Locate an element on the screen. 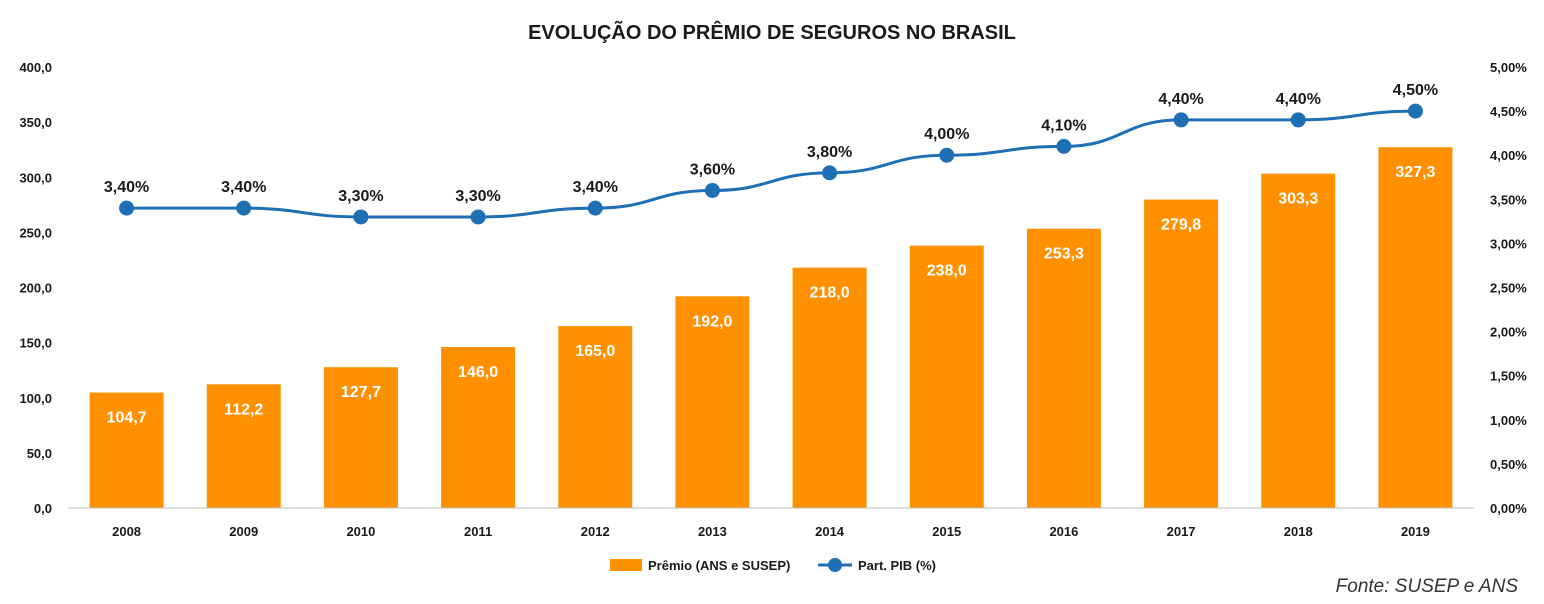 This screenshot has width=1544, height=604. line-label-2011: 3,30% is located at coordinates (477, 196).